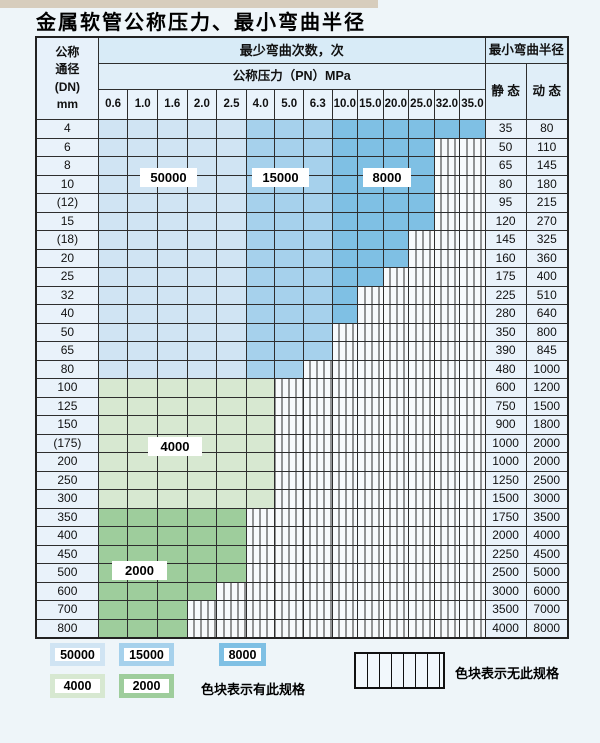 The image size is (600, 743). Describe the element at coordinates (139, 570) in the screenshot. I see `region-label-2000: 2000` at that location.